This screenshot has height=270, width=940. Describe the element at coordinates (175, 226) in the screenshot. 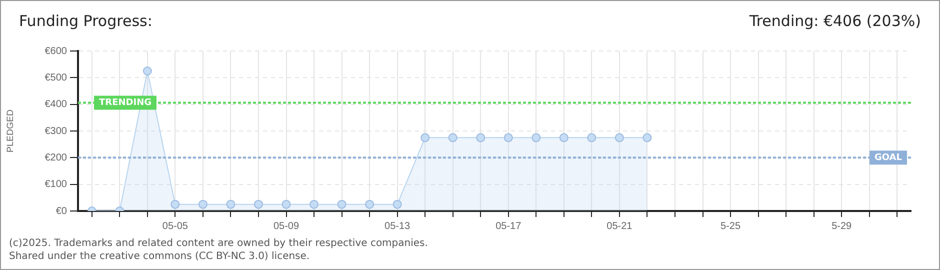

I see `x-tick-label: 05-05` at that location.